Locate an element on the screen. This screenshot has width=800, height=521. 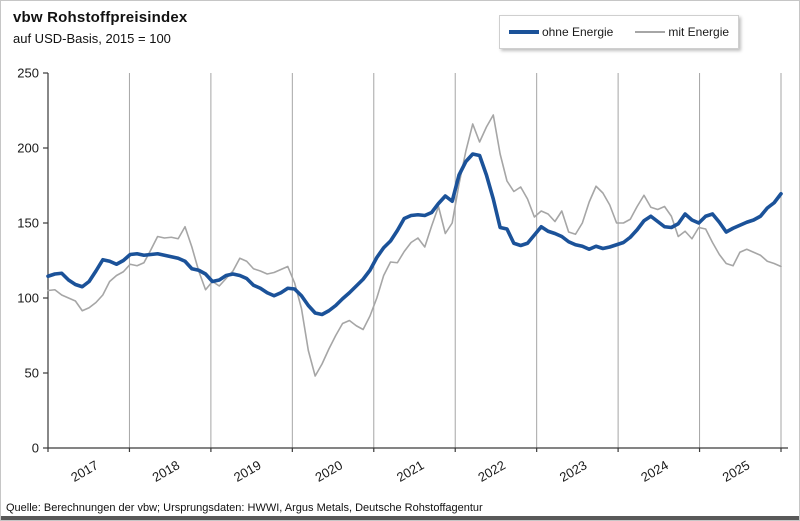
x-axis-year-label: 2018 is located at coordinates (166, 470).